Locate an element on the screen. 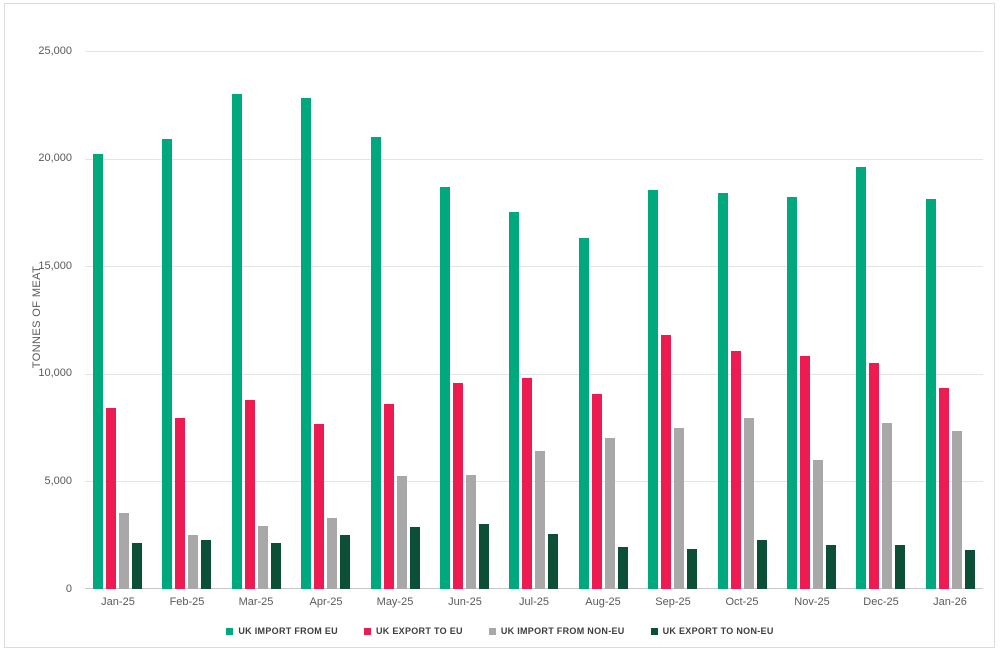 This screenshot has height=653, width=1000. x-tick-label: Oct-25 is located at coordinates (742, 602).